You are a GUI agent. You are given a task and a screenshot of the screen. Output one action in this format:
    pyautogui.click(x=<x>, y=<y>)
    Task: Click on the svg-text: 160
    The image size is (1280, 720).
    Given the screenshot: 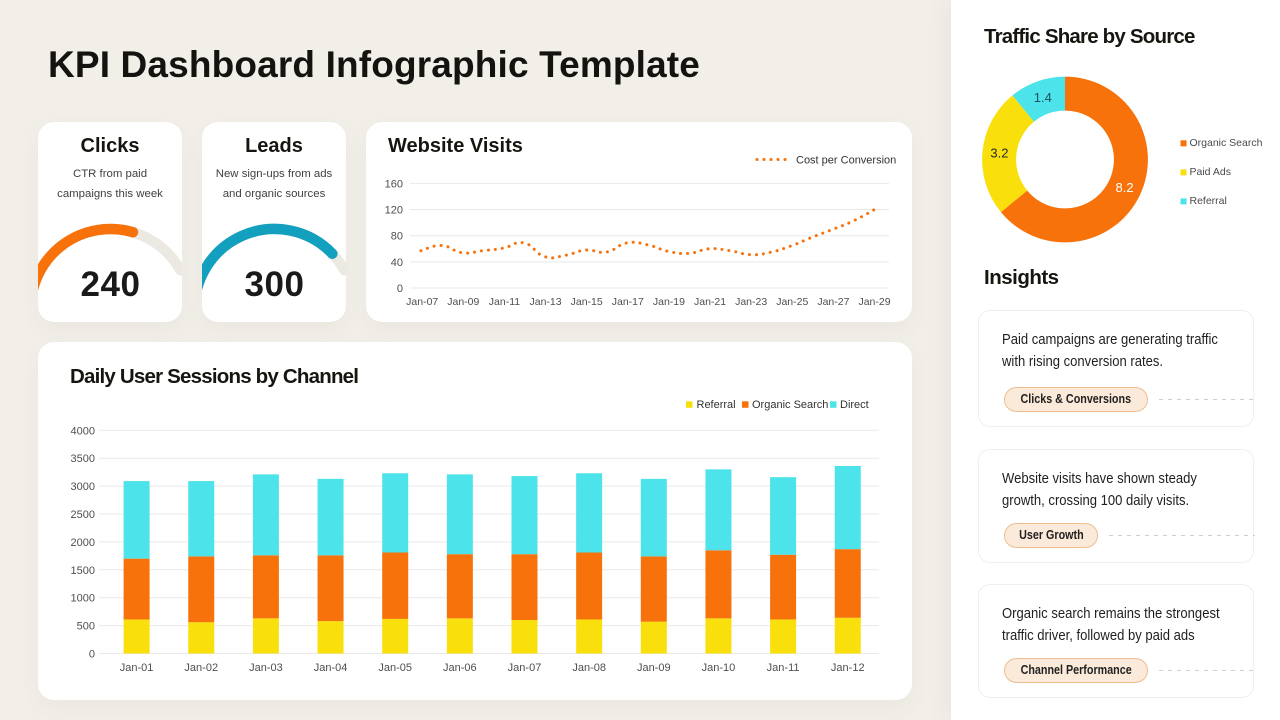 What is the action you would take?
    pyautogui.click(x=394, y=184)
    